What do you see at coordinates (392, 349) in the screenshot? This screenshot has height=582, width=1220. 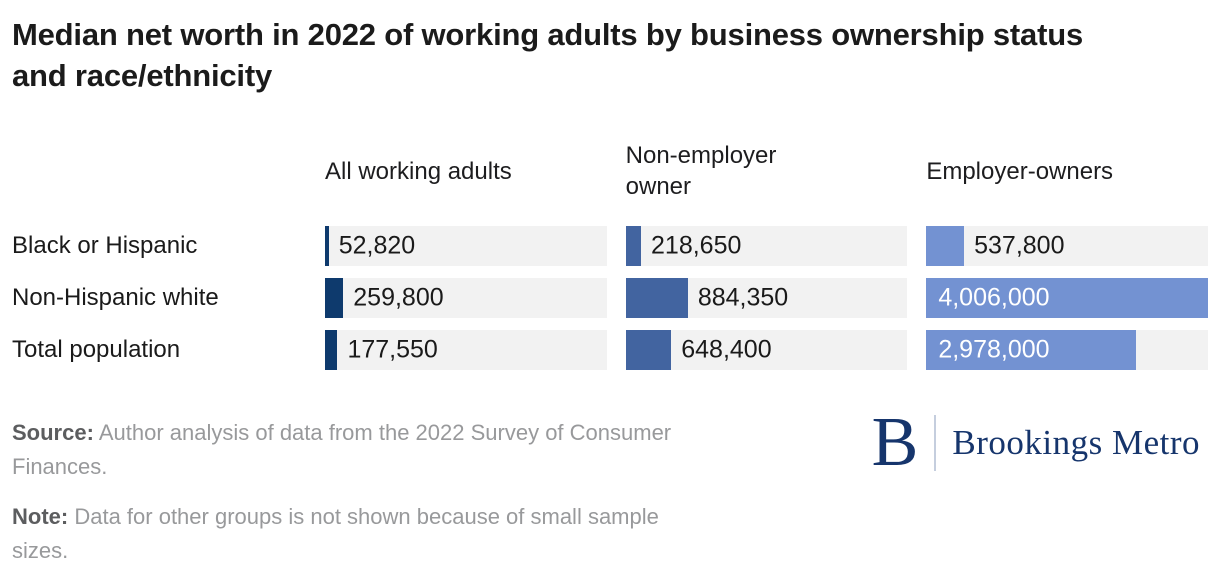 I see `bar-value-label: 177,550` at bounding box center [392, 349].